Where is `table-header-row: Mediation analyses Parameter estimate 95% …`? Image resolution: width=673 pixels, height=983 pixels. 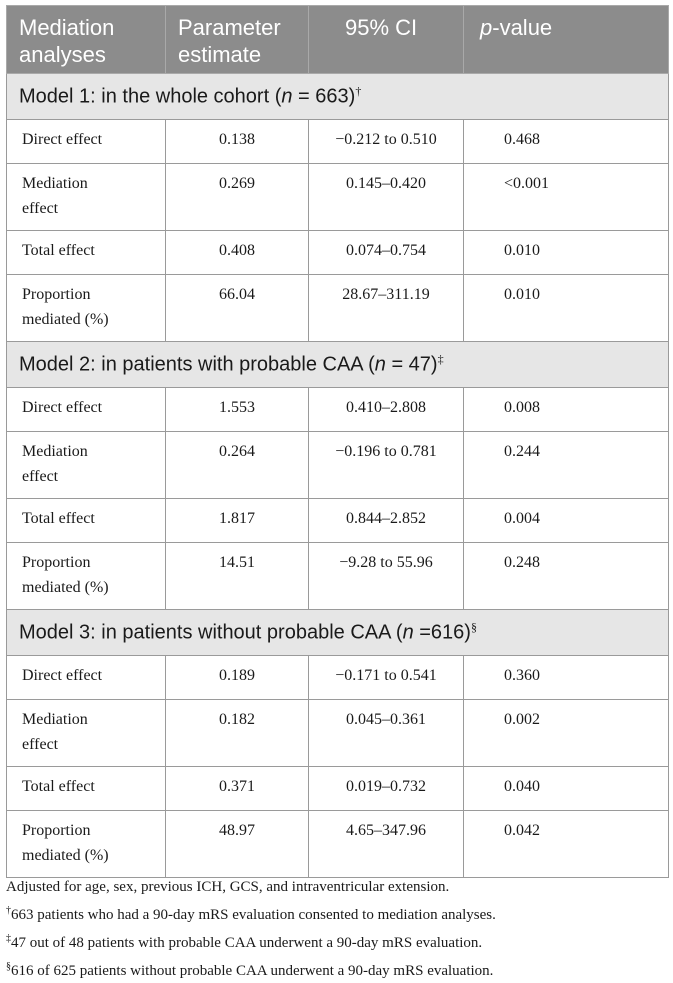 table-header-row: Mediation analyses Parameter estimate 95% … is located at coordinates (337, 39).